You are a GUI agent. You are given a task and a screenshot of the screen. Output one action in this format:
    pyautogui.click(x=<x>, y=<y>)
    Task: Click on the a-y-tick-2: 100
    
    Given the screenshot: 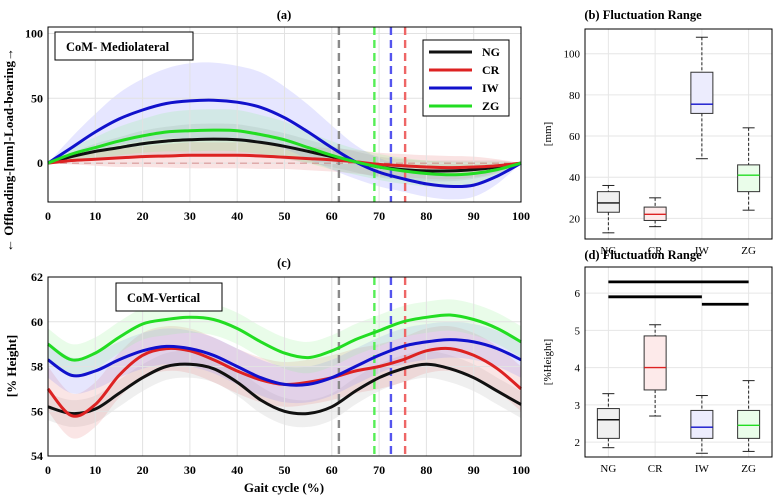 What is the action you would take?
    pyautogui.click(x=34, y=33)
    